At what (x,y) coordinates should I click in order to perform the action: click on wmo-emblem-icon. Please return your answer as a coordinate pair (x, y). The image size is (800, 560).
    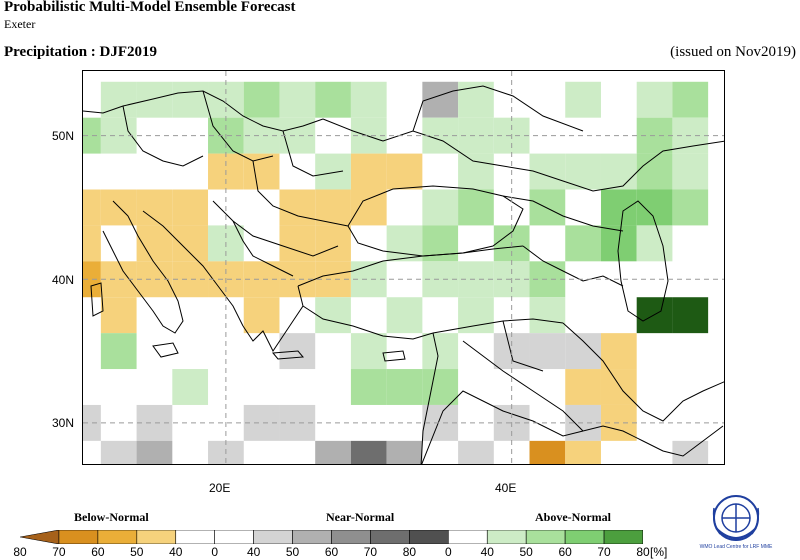
    Looking at the image, I should click on (736, 518).